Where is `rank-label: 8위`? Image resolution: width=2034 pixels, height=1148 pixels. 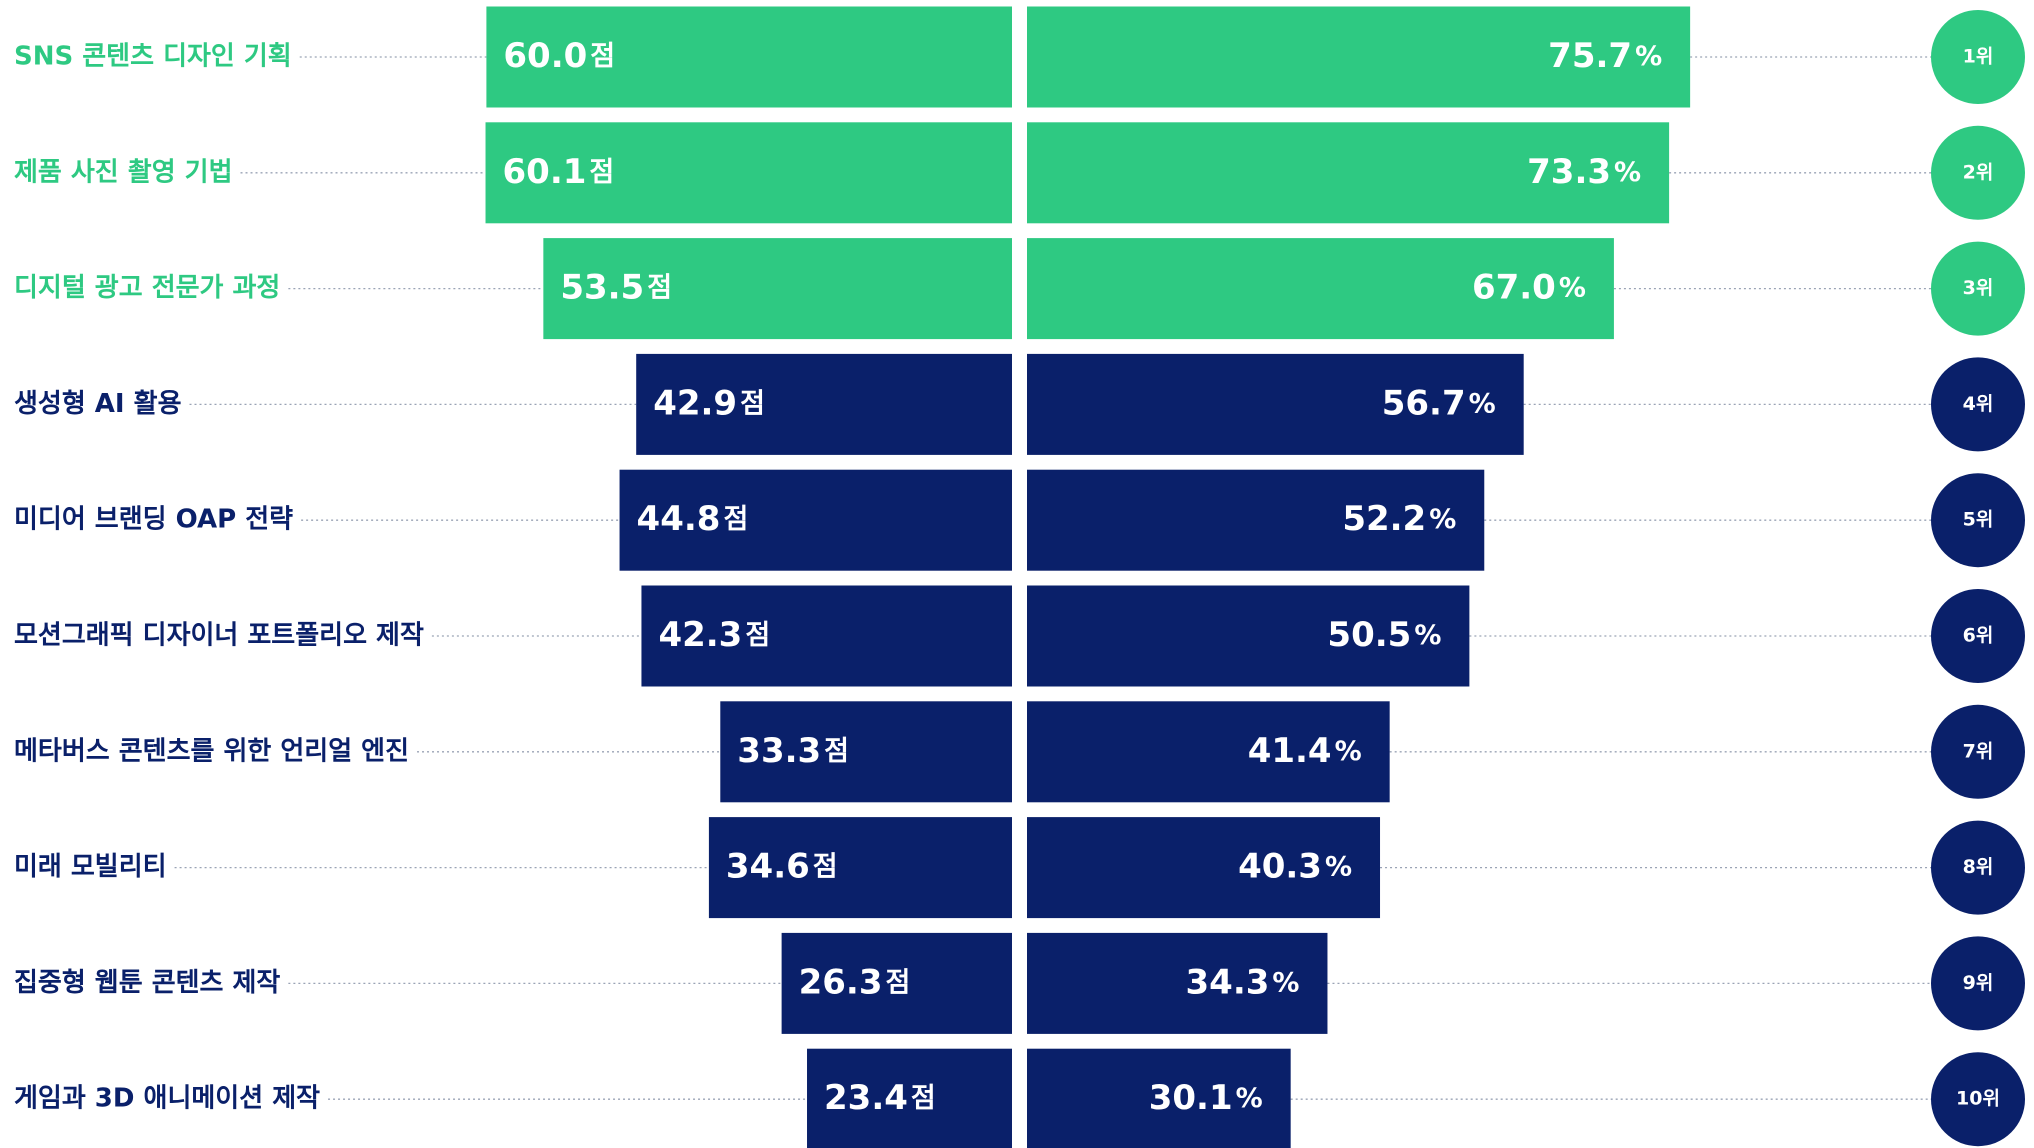
rank-label: 8위 is located at coordinates (1978, 867).